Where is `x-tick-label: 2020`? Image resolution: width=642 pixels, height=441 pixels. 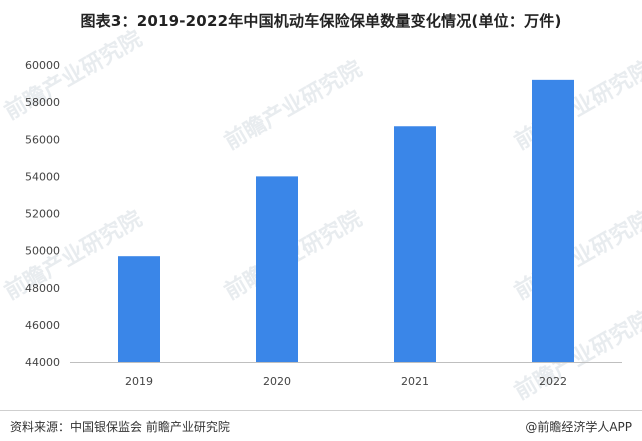
x-tick-label: 2020 is located at coordinates (277, 381).